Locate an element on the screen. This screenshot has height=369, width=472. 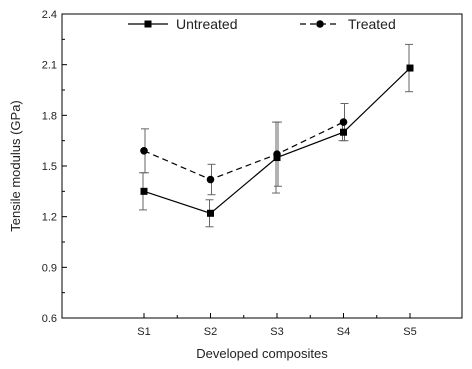
x-tick-label: S2 is located at coordinates (210, 332).